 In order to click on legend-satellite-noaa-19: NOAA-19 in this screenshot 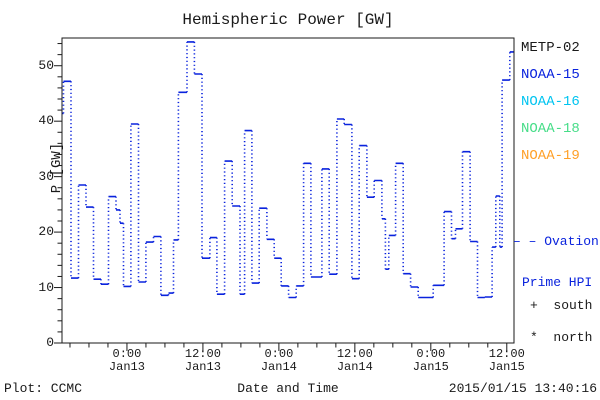, I will do `click(550, 156)`.